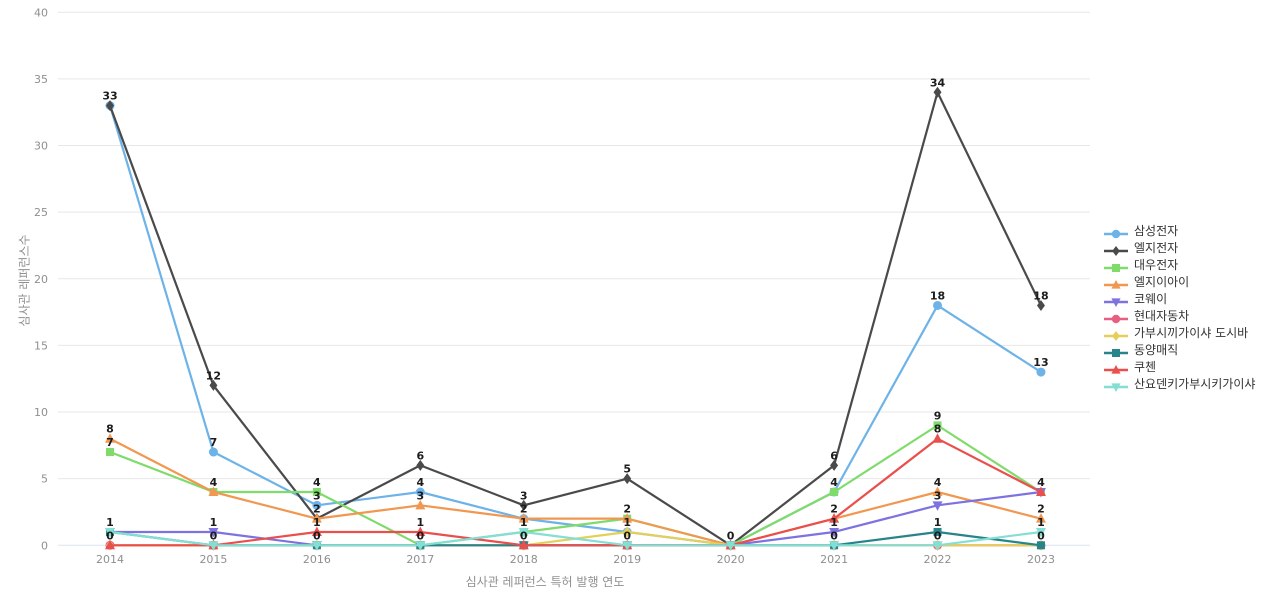  I want to click on data-label-2022-4: 4, so click(938, 482).